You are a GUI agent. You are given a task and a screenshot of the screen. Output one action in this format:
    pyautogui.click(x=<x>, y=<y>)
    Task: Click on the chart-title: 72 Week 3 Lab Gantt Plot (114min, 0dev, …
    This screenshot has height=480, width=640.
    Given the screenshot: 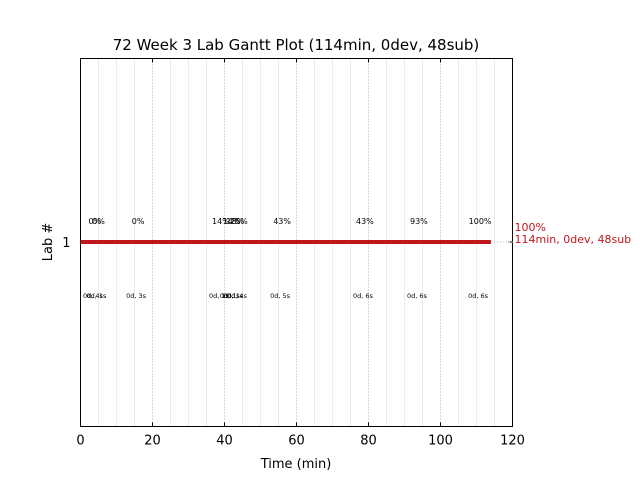 What is the action you would take?
    pyautogui.click(x=296, y=45)
    